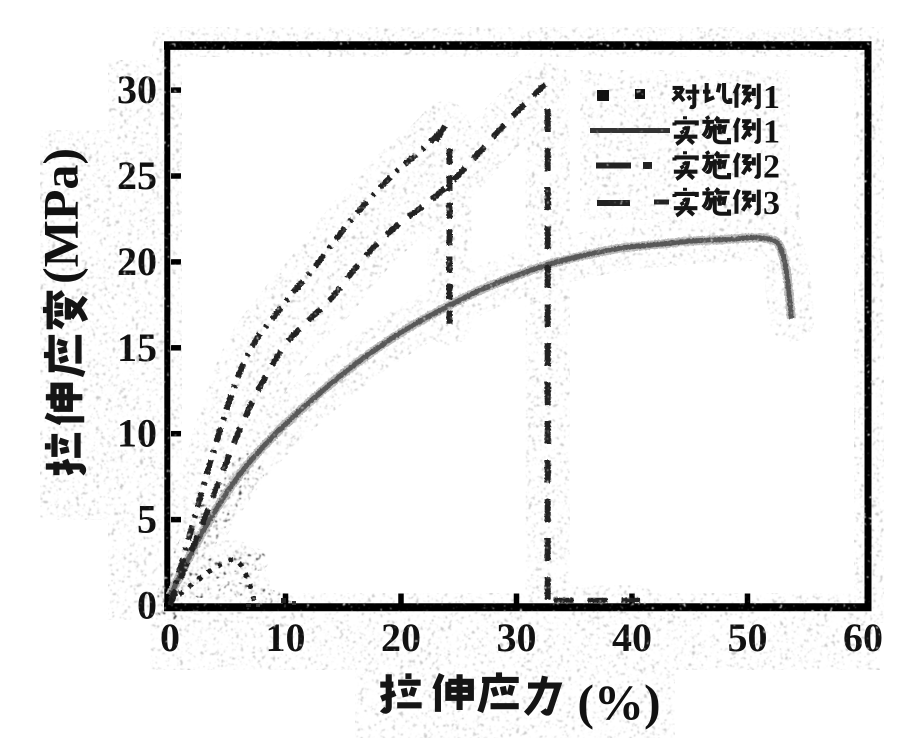 Image resolution: width=913 pixels, height=741 pixels. I want to click on svg-text: 2, so click(771, 167).